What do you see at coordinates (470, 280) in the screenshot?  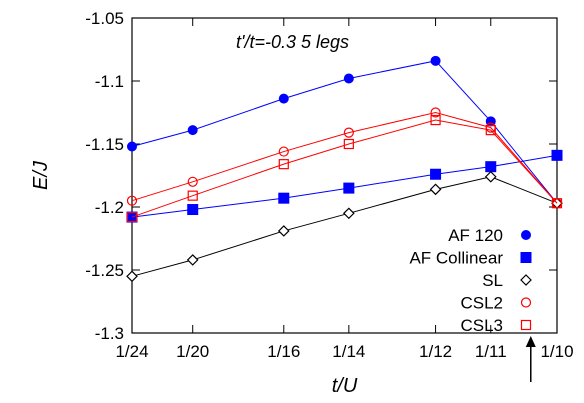 I see `legend: AF 120 AF Collinear SL CSL2 CSL3` at bounding box center [470, 280].